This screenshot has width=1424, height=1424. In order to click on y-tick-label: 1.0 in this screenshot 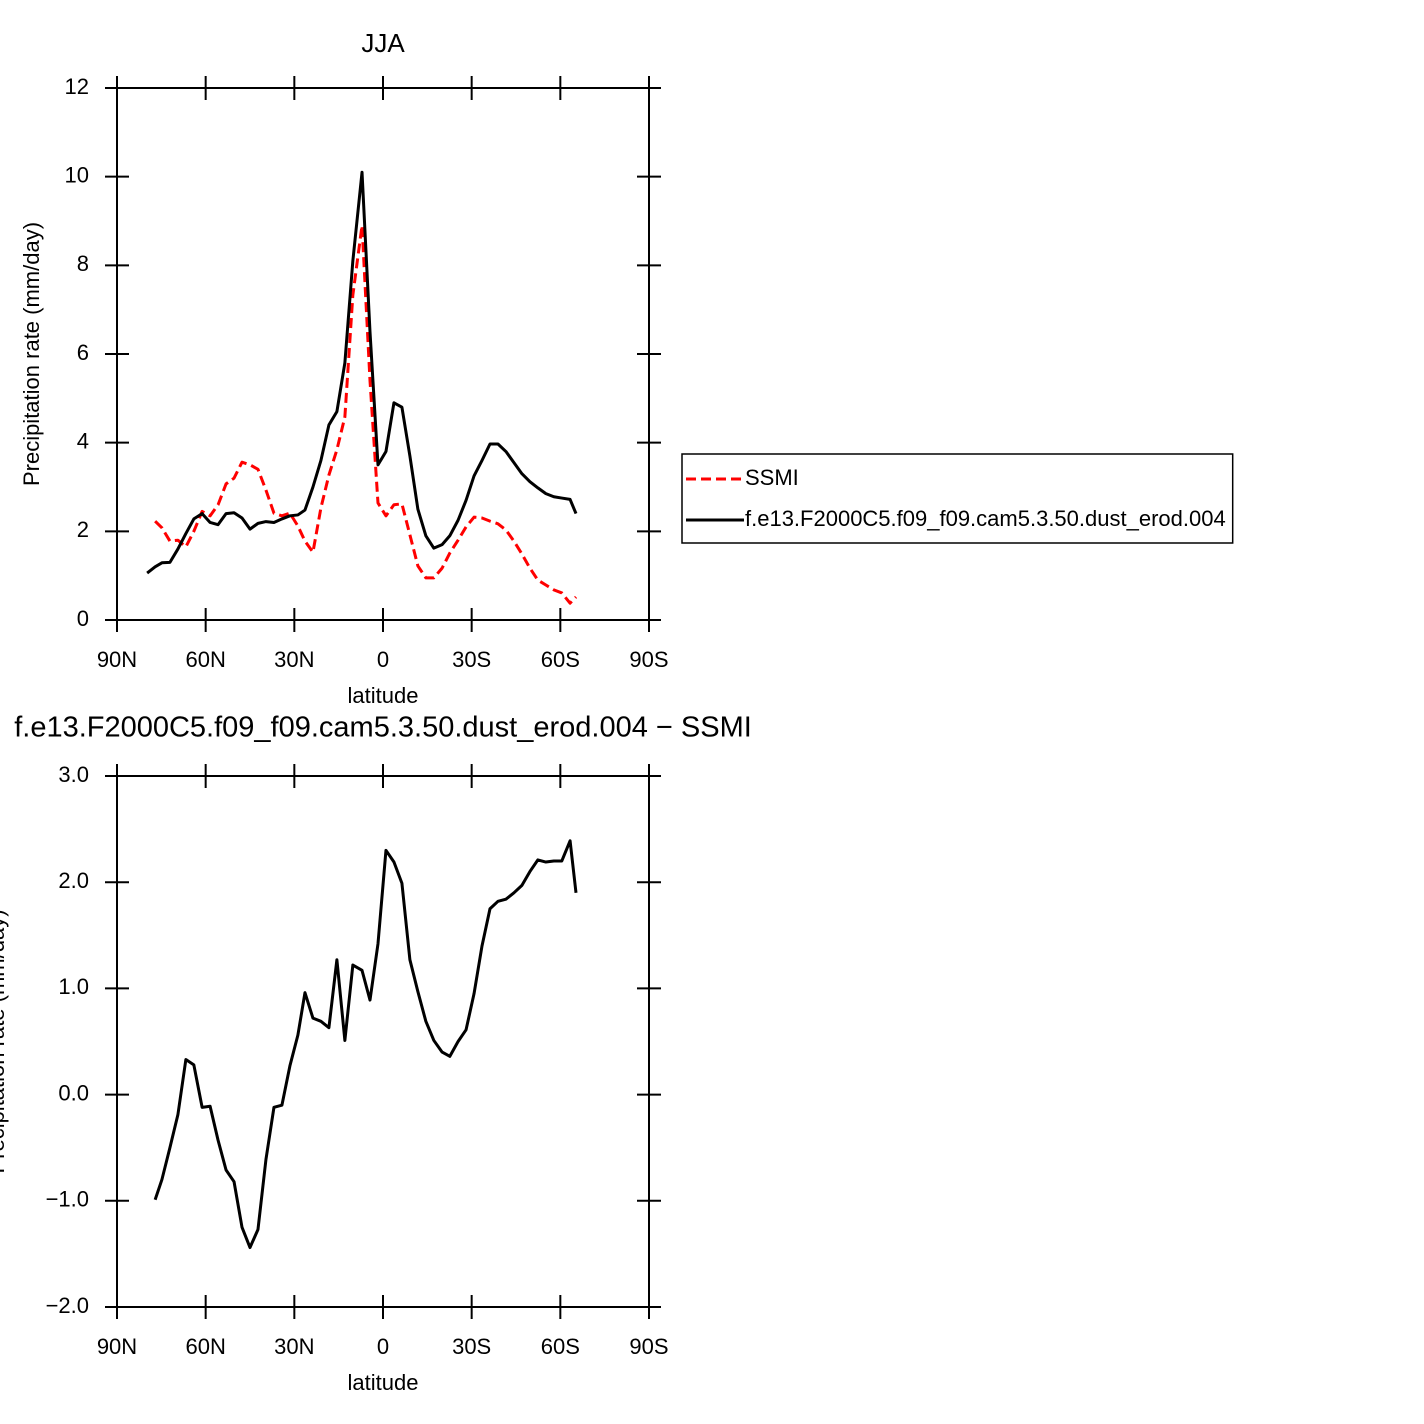, I will do `click(73, 986)`.